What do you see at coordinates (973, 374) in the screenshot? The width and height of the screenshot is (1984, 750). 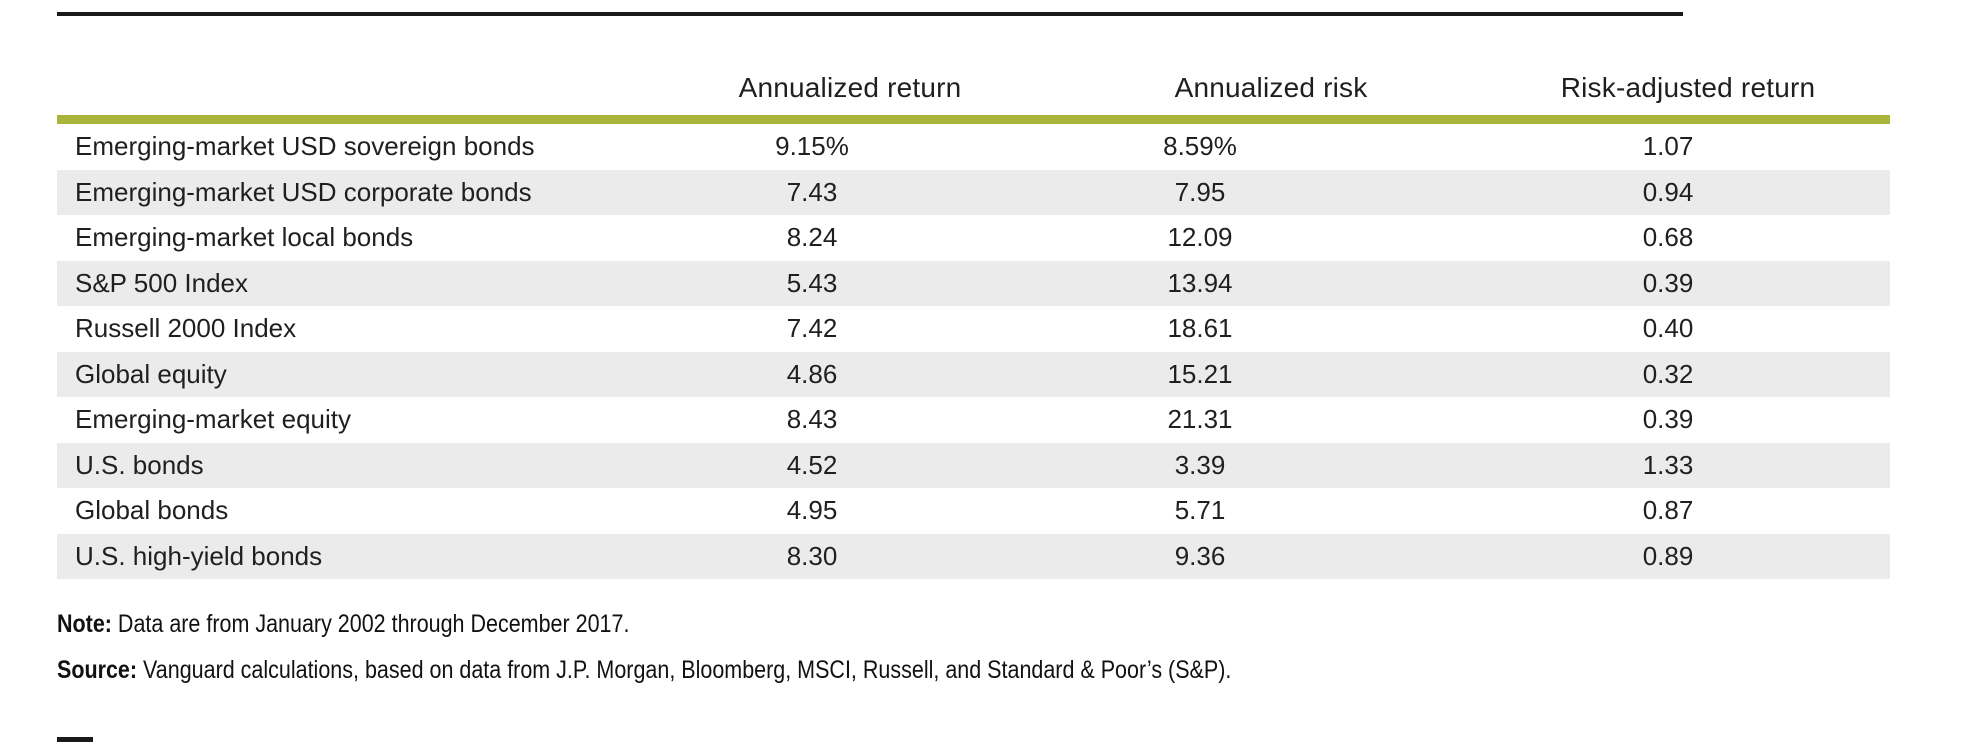 I see `table-row: Global equity 4.86 15.21 0.32` at bounding box center [973, 374].